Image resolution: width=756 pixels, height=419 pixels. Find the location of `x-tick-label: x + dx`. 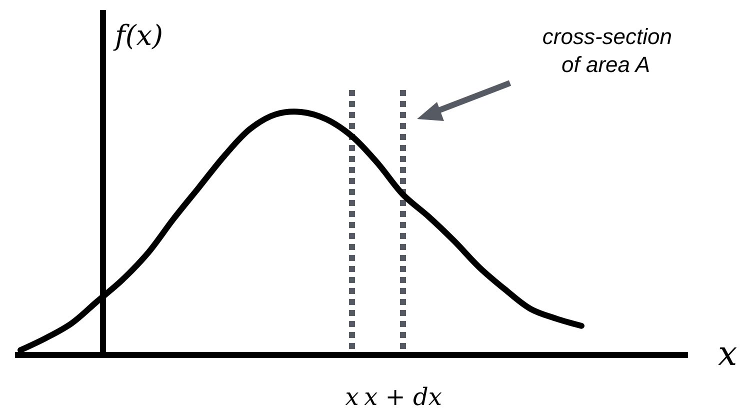

x-tick-label: x + dx is located at coordinates (403, 397).